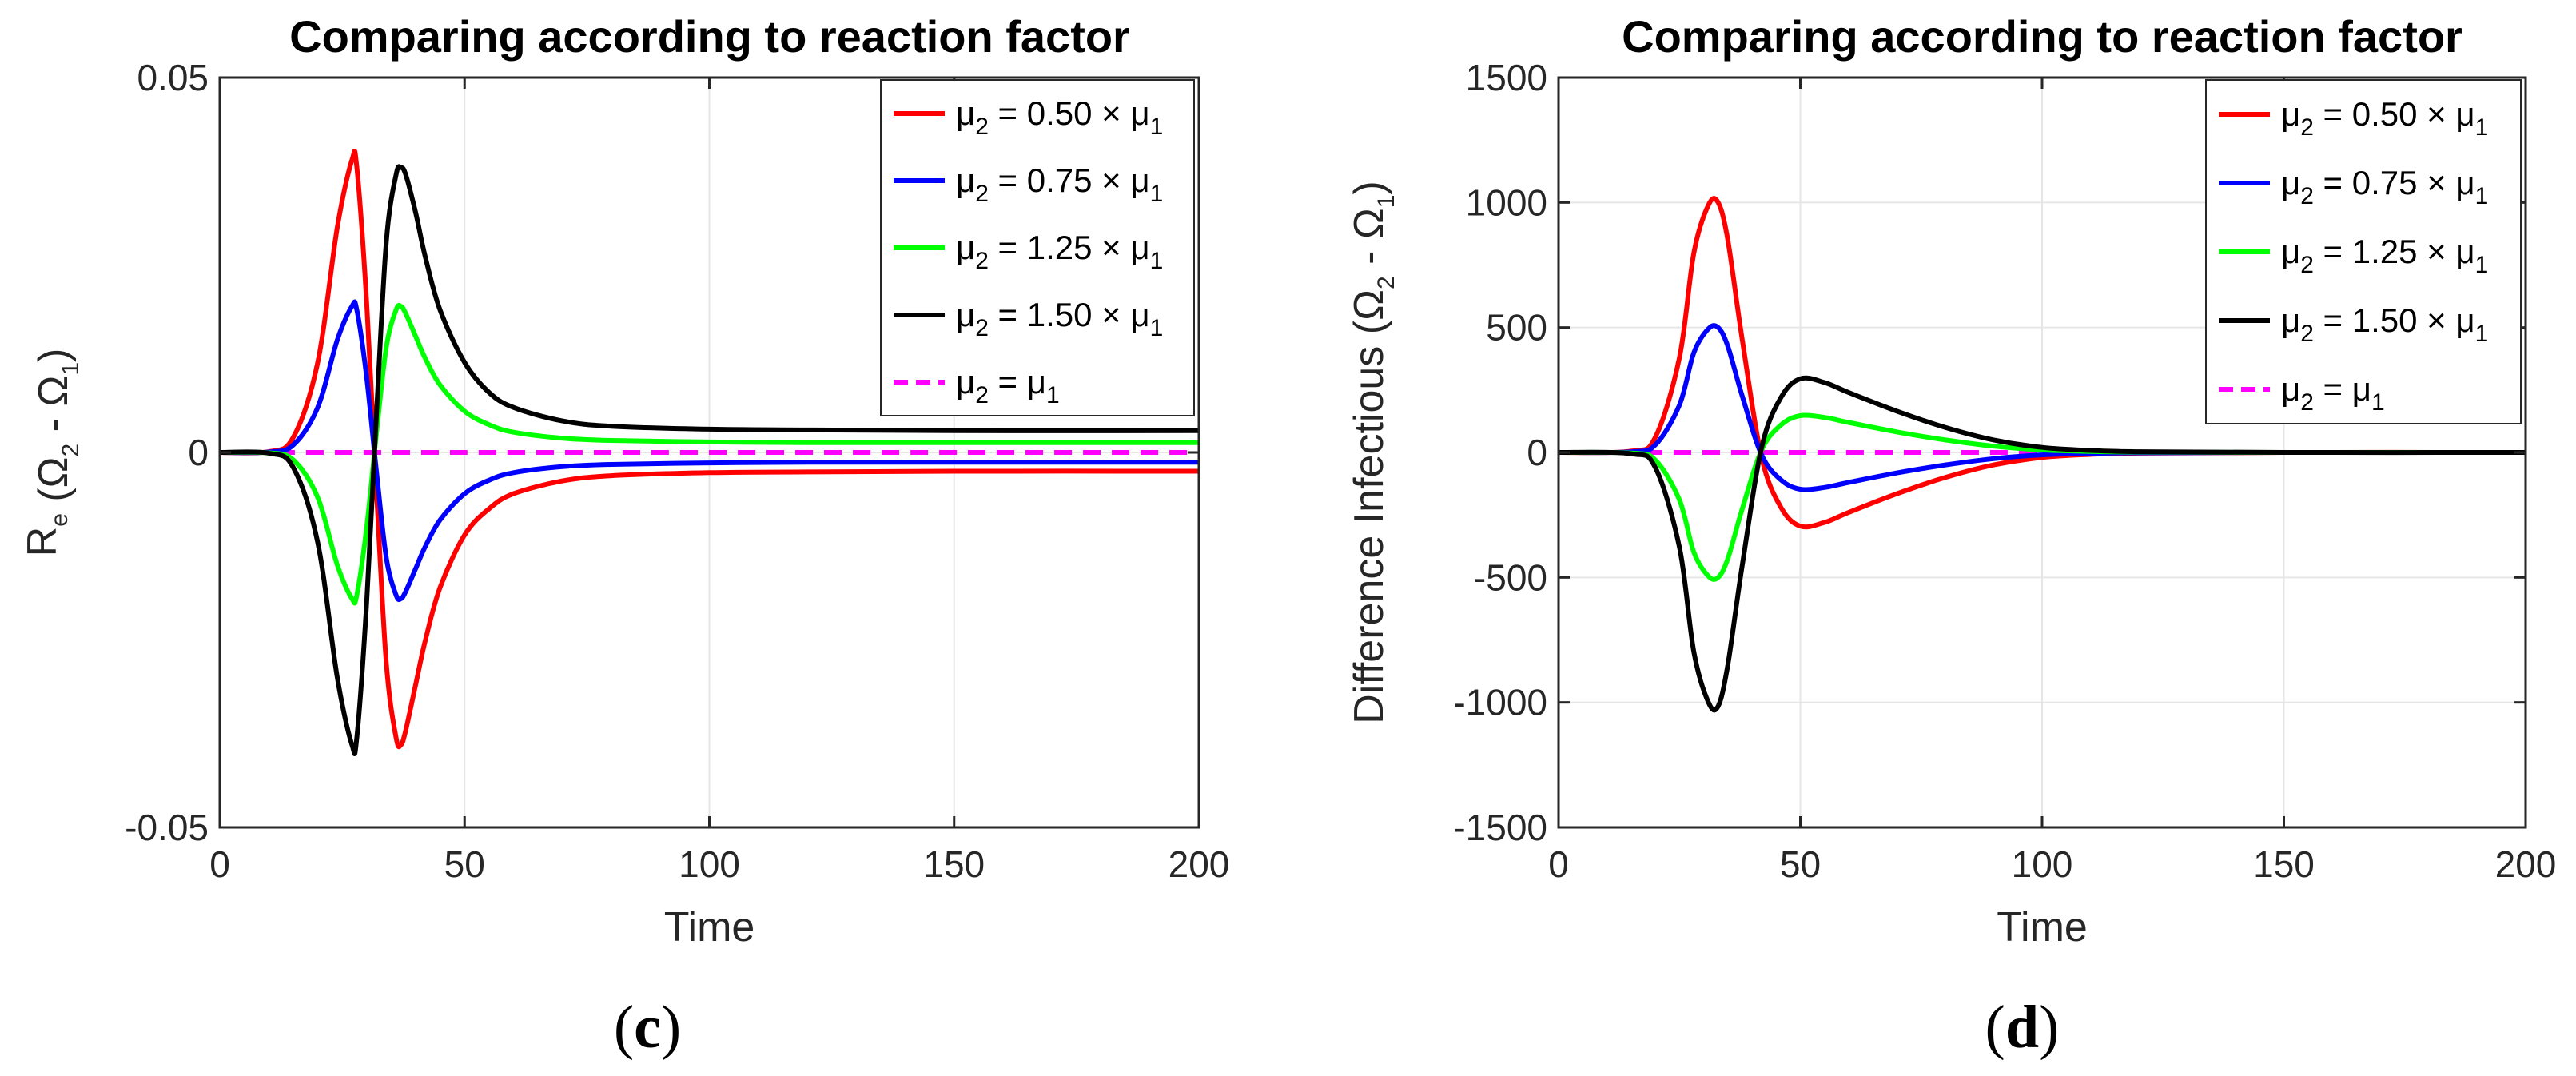 The height and width of the screenshot is (1076, 2576). I want to click on y-axis-label: Difference Infectious (Ω2 - Ω1), so click(1372, 452).